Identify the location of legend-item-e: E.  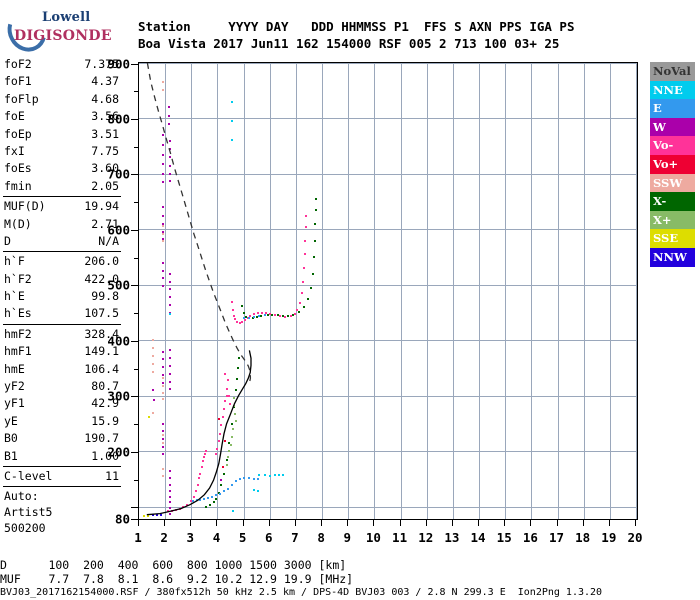
(672, 108).